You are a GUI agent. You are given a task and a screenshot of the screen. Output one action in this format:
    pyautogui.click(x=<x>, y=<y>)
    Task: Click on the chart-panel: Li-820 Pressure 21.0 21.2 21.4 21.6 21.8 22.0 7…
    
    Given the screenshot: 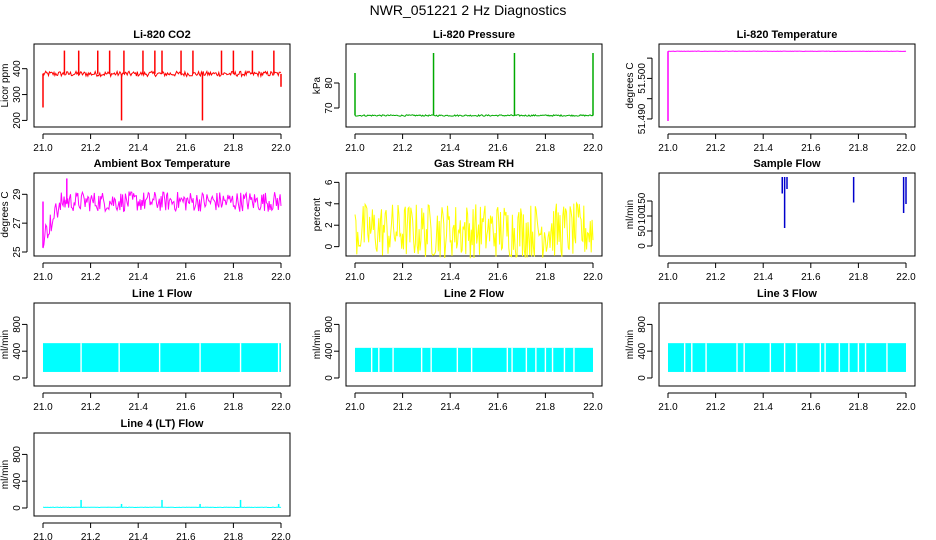 What is the action you would take?
    pyautogui.click(x=457, y=91)
    